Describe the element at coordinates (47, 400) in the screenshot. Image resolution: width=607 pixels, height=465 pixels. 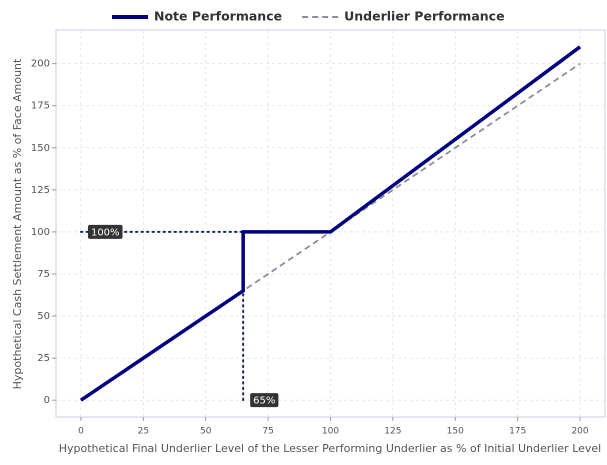
I see `y-tick-label: 0` at that location.